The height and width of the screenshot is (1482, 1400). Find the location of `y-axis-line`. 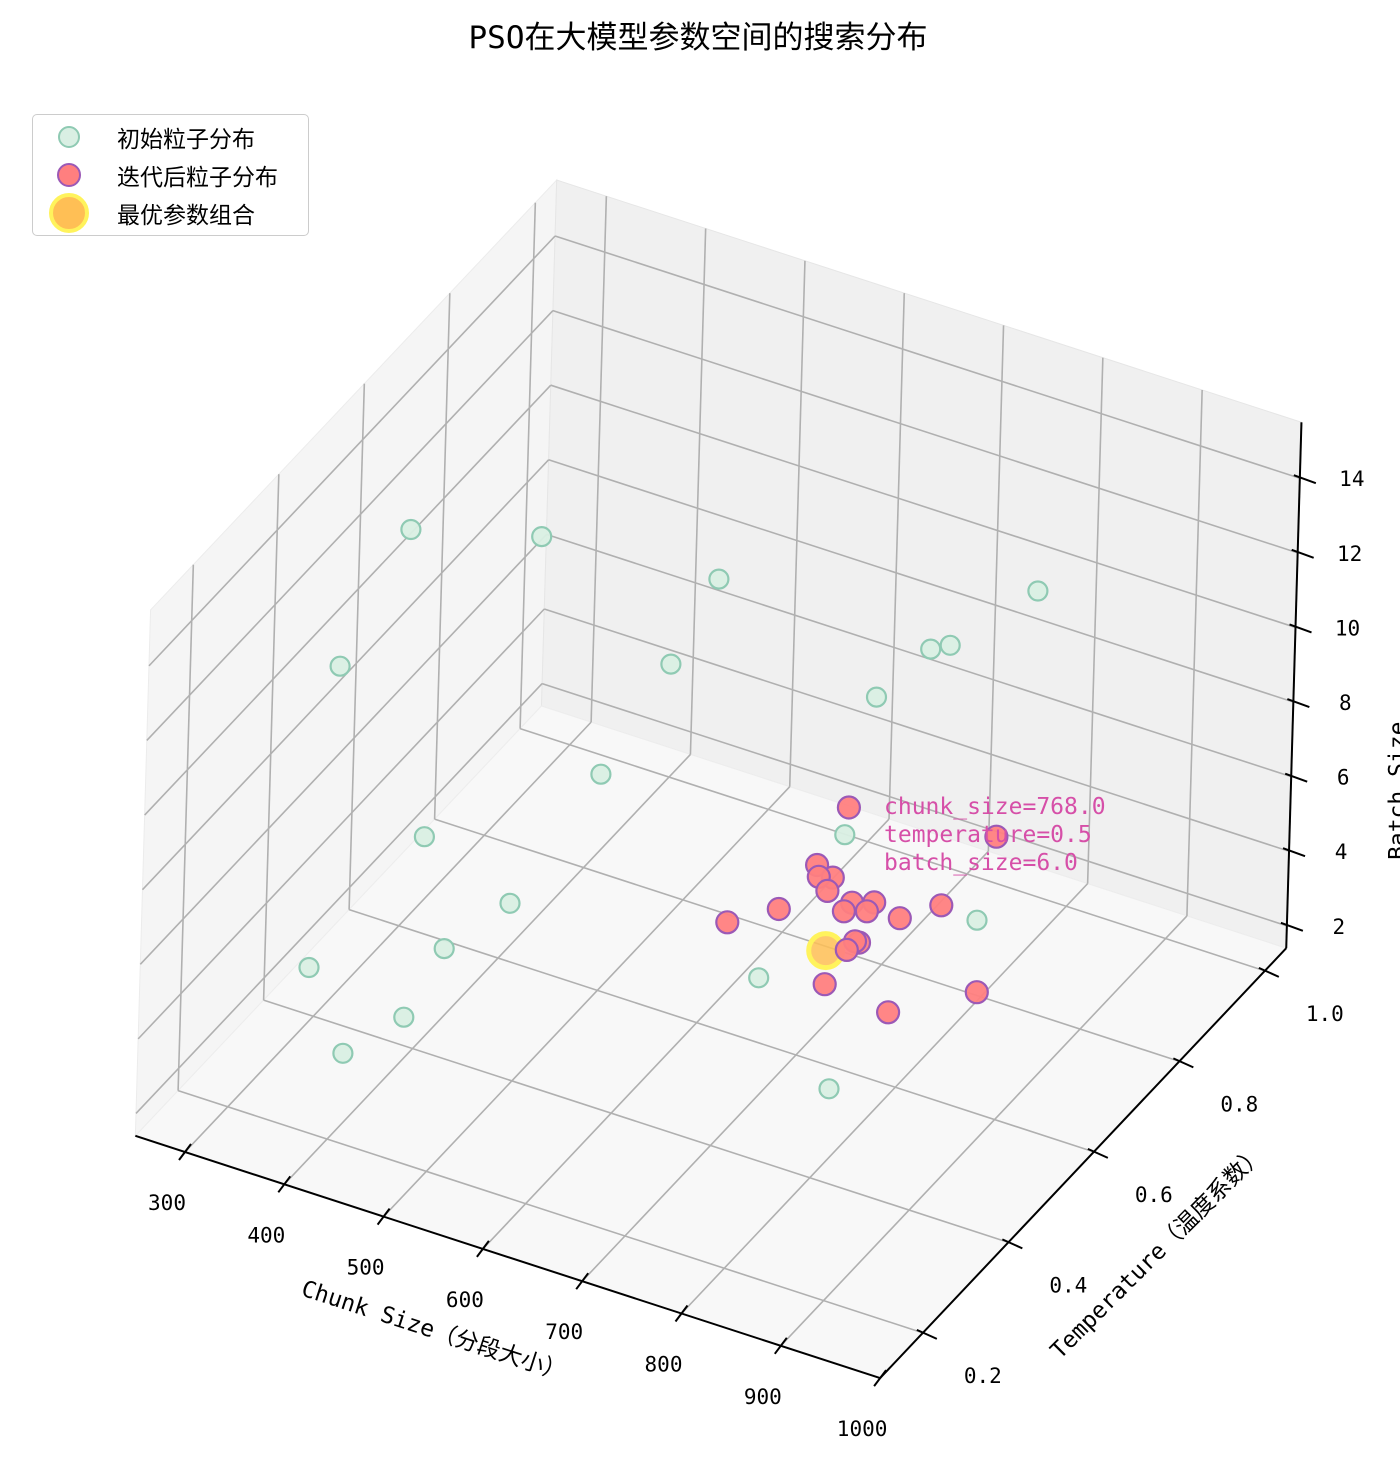

y-axis-line is located at coordinates (1083, 1163).